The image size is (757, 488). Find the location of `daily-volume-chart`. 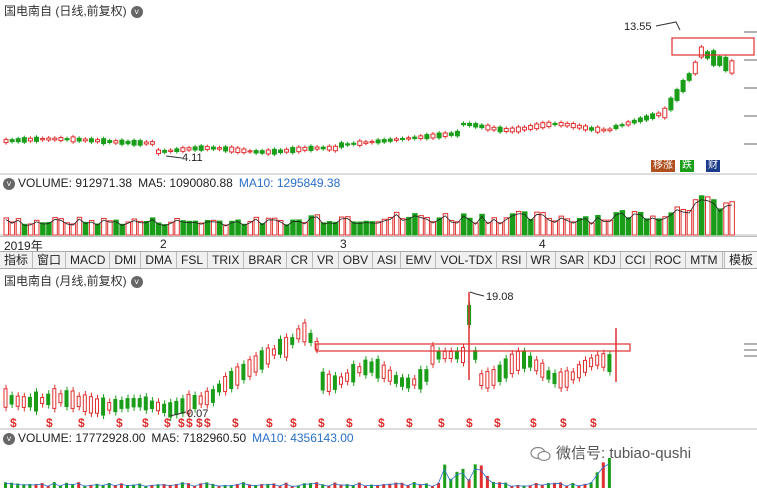

daily-volume-chart is located at coordinates (378, 214).